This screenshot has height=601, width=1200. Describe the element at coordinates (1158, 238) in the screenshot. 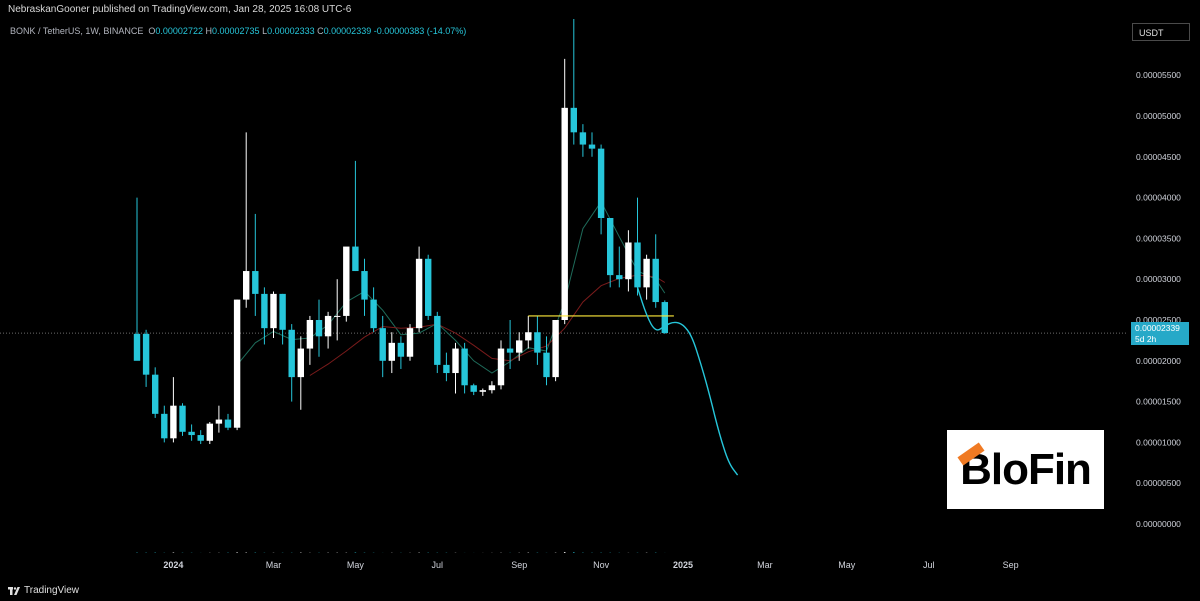

I see `price-axis-label: 0.00003500` at that location.